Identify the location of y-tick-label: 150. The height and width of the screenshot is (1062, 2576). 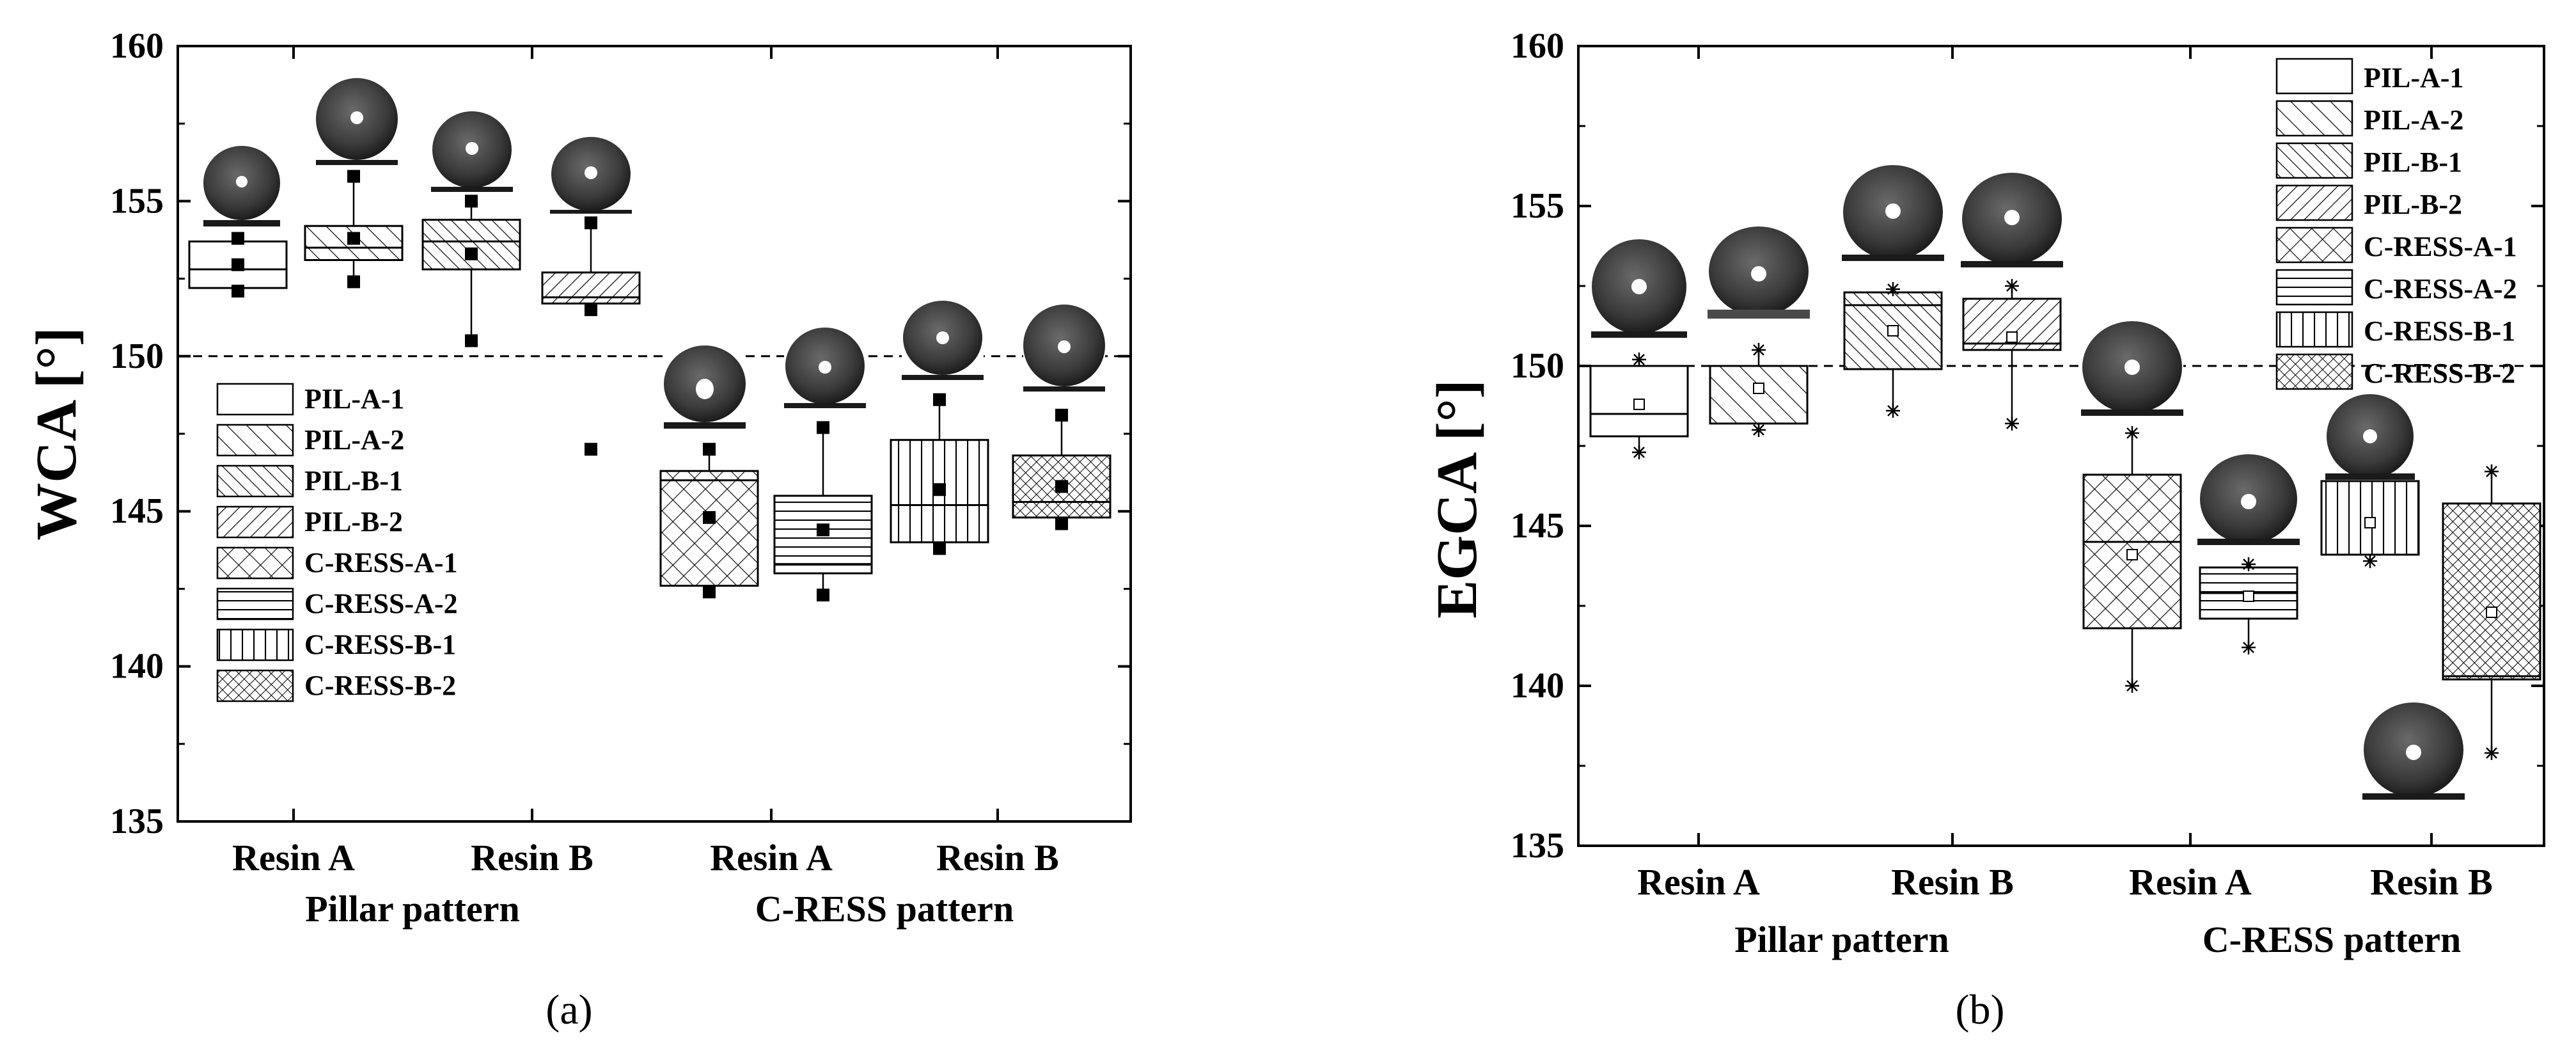
(1537, 366).